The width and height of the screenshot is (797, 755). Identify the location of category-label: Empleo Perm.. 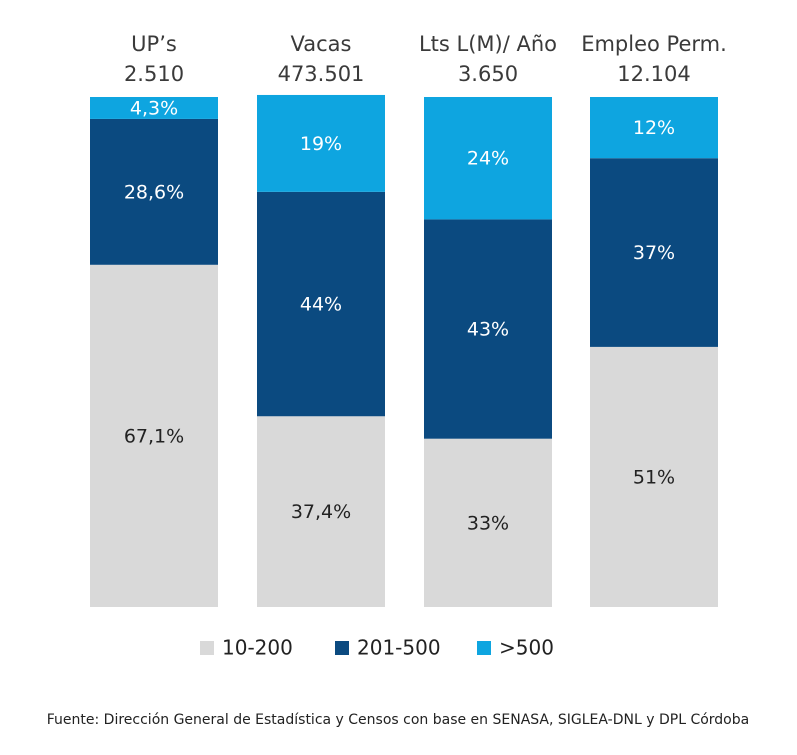
(654, 44).